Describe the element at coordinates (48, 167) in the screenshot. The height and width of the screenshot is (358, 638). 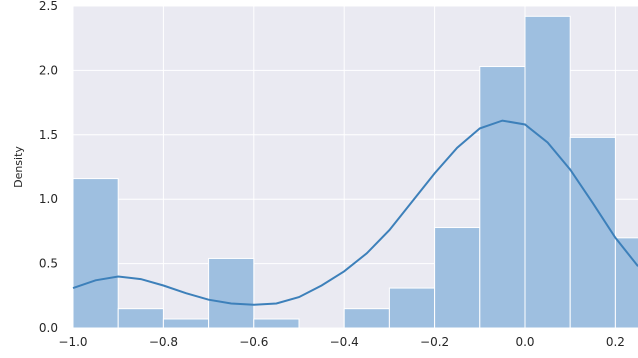
I see `y-axis-ticks: 0.0 0.5 1.0 1.5 2.0 2.5` at that location.